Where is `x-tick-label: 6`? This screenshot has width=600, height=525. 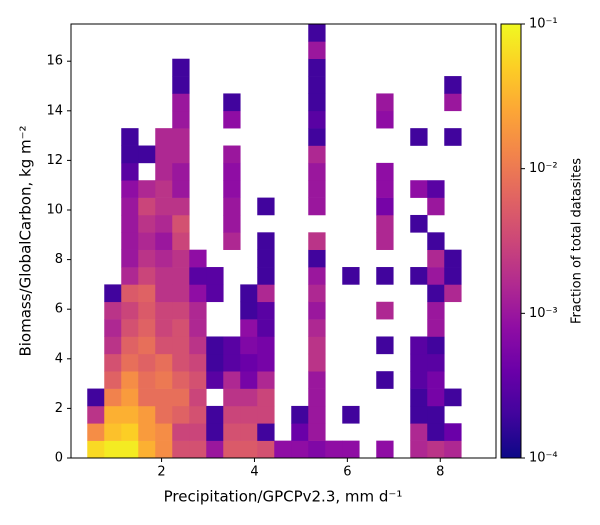 x-tick-label: 6 is located at coordinates (347, 472).